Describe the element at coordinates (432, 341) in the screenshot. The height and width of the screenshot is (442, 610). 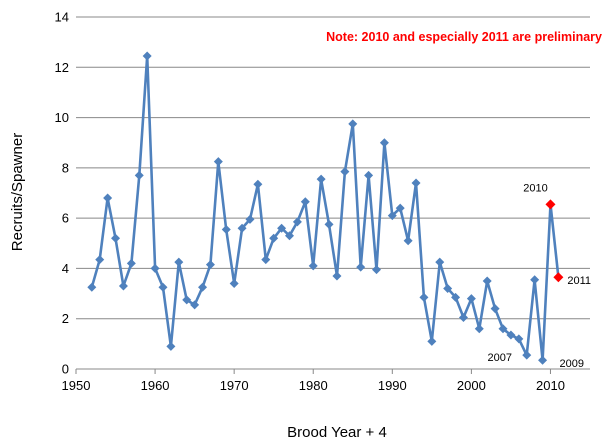
I see `data-point-1995` at that location.